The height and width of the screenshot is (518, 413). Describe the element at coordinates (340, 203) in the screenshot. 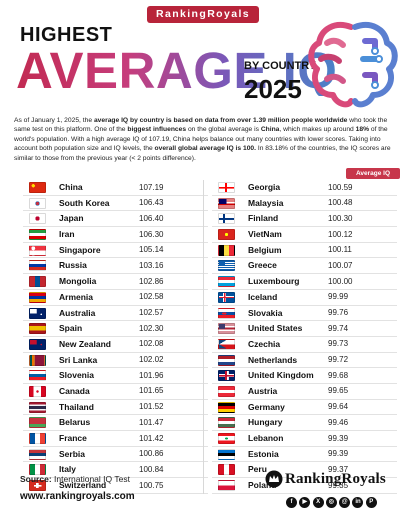

I see `average-iq-value: 100.48` at that location.